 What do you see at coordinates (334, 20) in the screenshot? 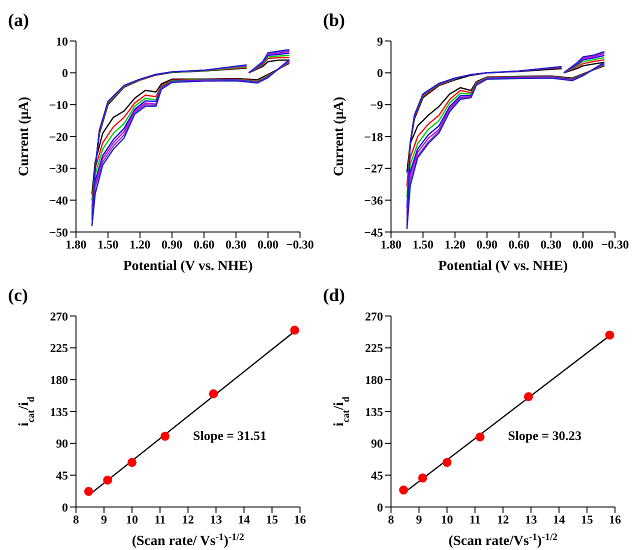
I see `chart-title: (b)` at bounding box center [334, 20].